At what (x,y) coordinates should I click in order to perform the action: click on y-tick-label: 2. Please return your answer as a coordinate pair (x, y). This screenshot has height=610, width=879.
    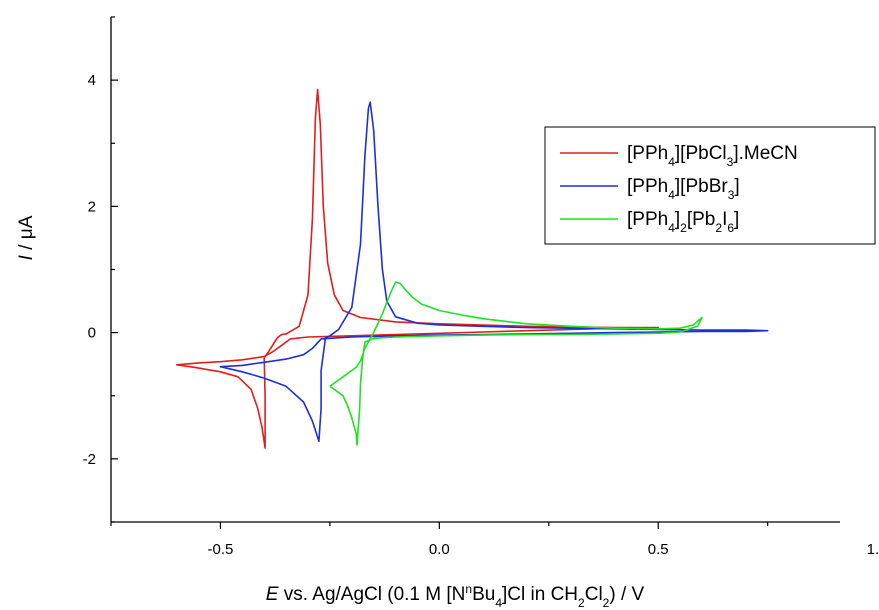
    Looking at the image, I should click on (92, 206).